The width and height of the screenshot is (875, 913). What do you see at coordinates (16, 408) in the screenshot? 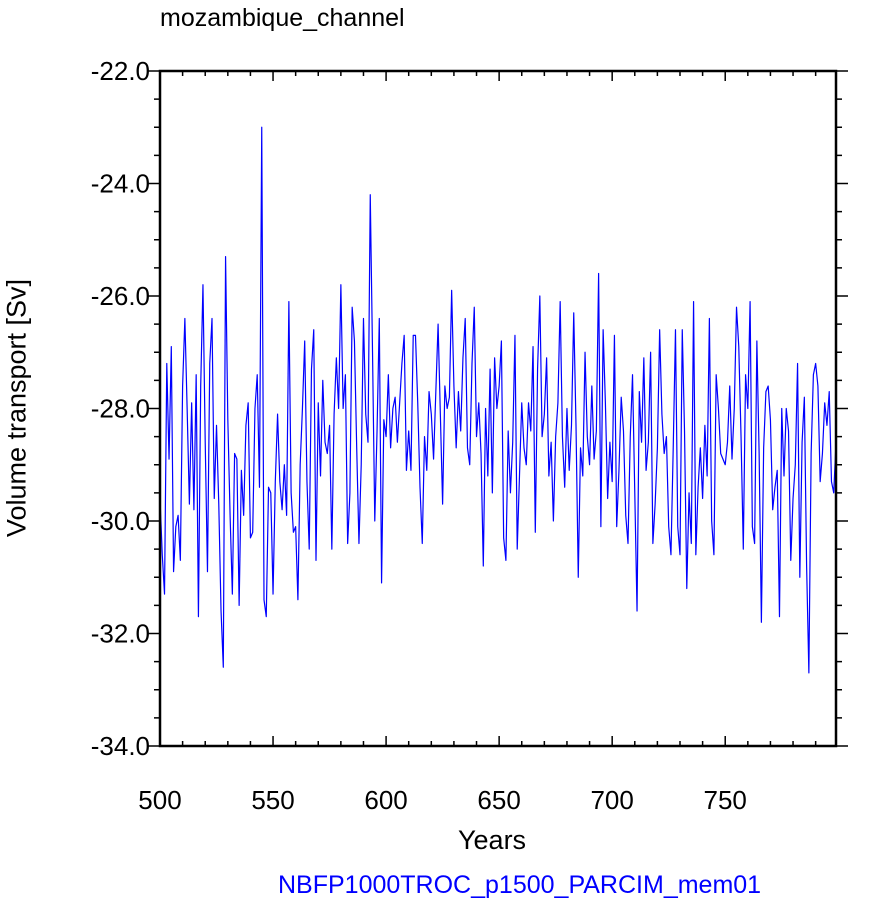
I see `y-axis-label: Volume transport [Sv]` at bounding box center [16, 408].